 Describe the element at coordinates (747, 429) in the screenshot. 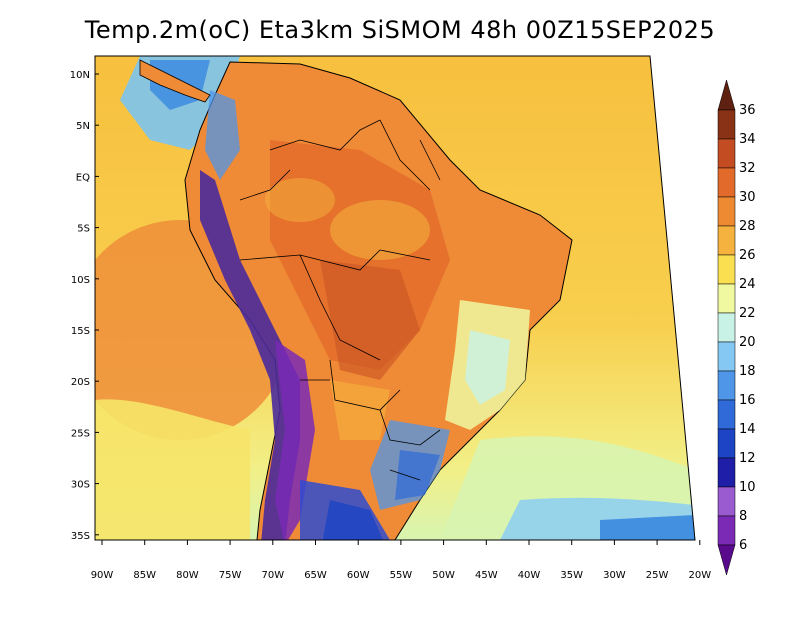

I see `colorbar-label: 14` at that location.